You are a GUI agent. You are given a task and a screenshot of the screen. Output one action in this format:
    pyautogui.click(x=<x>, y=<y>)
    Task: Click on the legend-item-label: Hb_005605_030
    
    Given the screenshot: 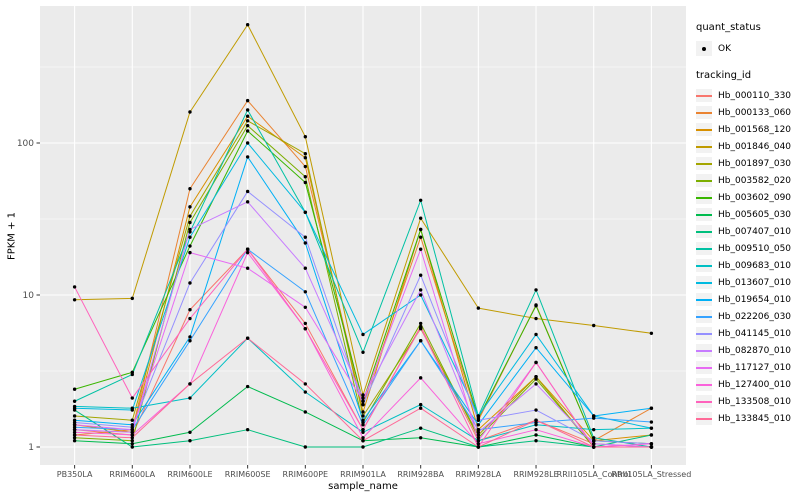 What is the action you would take?
    pyautogui.click(x=755, y=214)
    